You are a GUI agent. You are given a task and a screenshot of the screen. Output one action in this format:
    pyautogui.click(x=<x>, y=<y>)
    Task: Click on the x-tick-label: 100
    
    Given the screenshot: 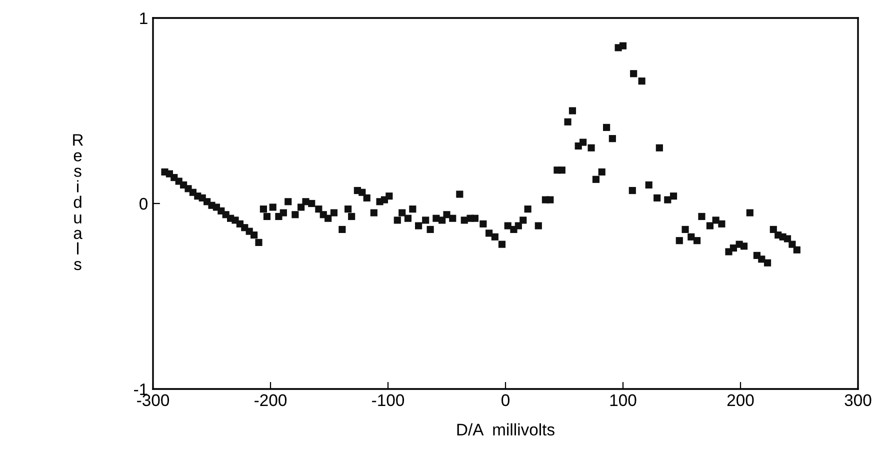 What is the action you would take?
    pyautogui.click(x=623, y=400)
    